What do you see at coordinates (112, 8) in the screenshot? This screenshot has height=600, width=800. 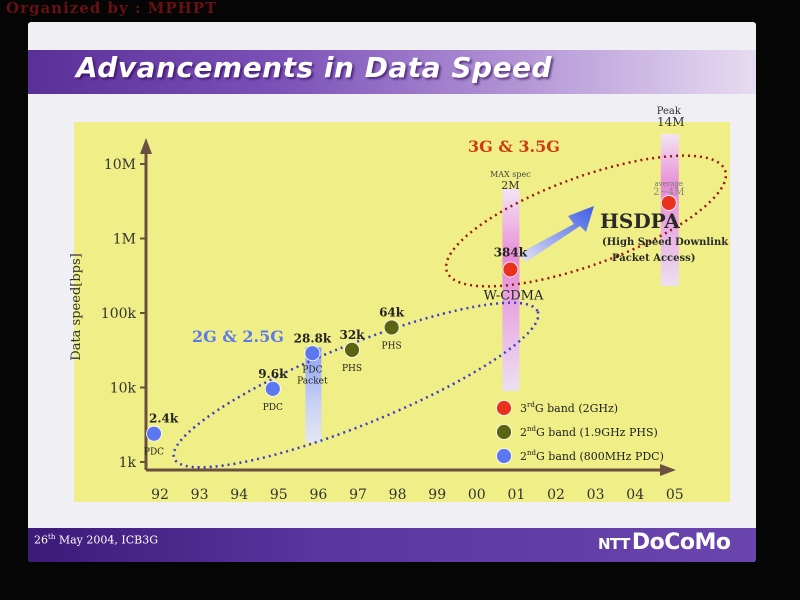 I see `event-banner: Organized by : MPHPT` at bounding box center [112, 8].